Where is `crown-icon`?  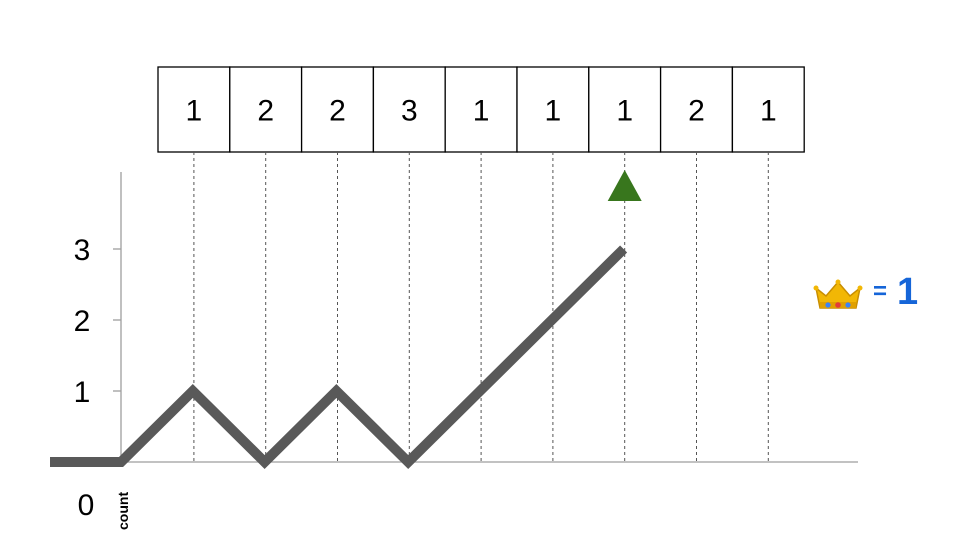
crown-icon is located at coordinates (838, 294).